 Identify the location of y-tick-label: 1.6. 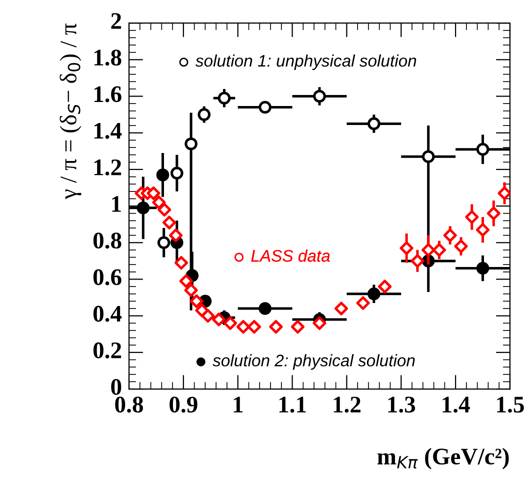
(108, 94).